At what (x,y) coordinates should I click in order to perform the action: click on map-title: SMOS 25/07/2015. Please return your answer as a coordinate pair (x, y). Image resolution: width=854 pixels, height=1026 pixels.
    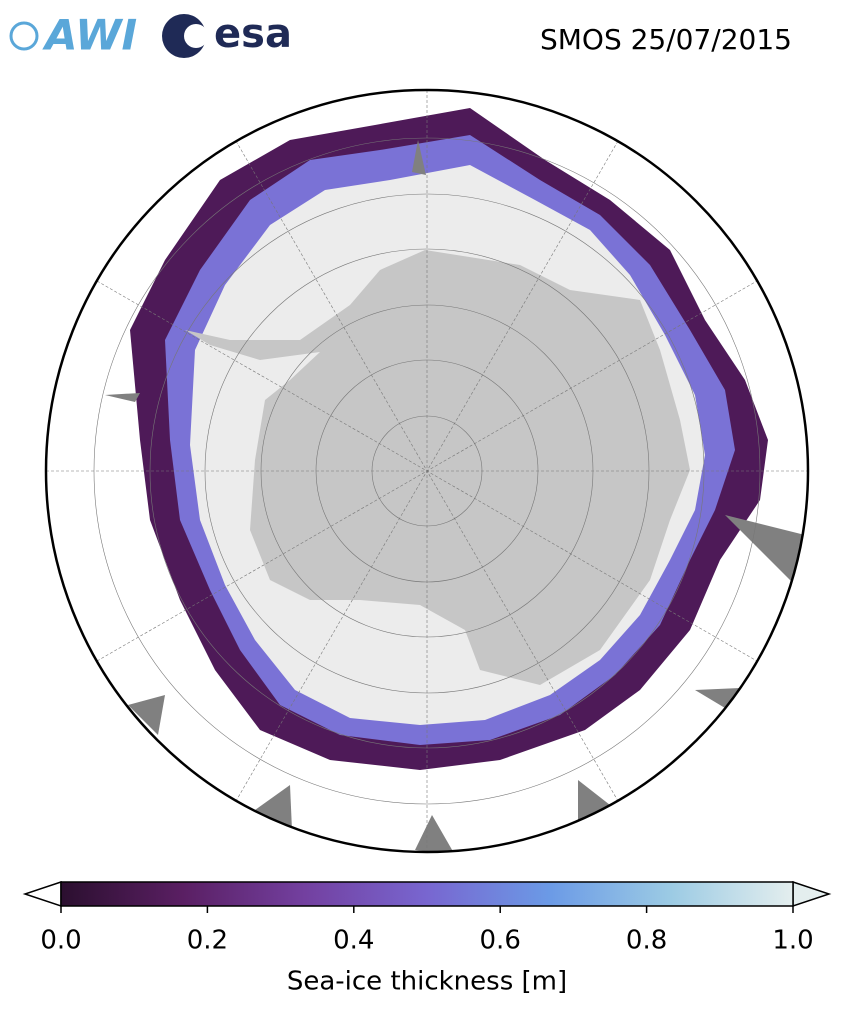
    Looking at the image, I should click on (666, 39).